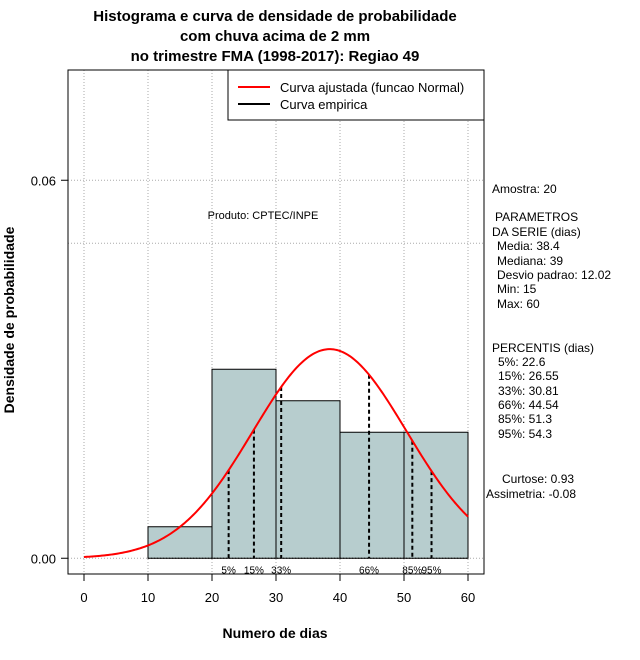 The height and width of the screenshot is (660, 640). I want to click on x-tick-label: 50, so click(404, 597).